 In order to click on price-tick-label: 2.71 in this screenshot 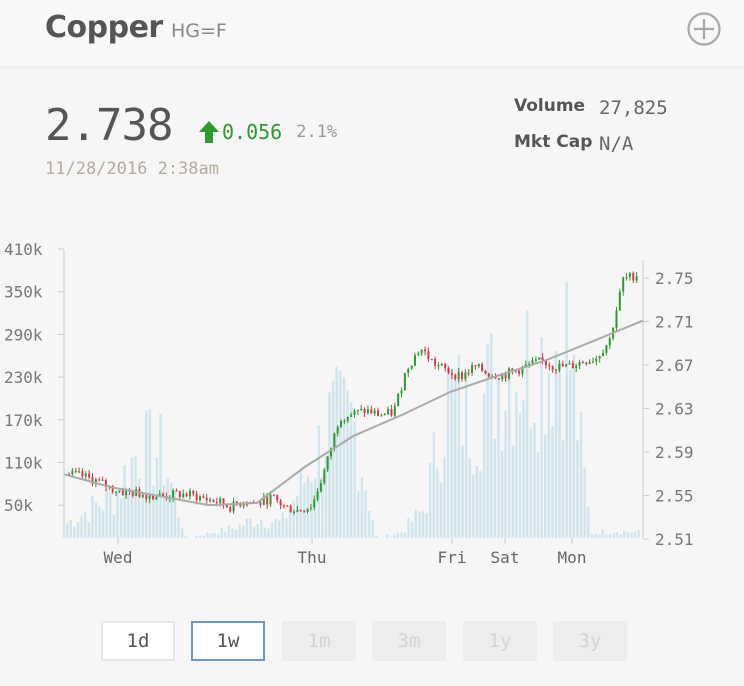, I will do `click(674, 322)`.